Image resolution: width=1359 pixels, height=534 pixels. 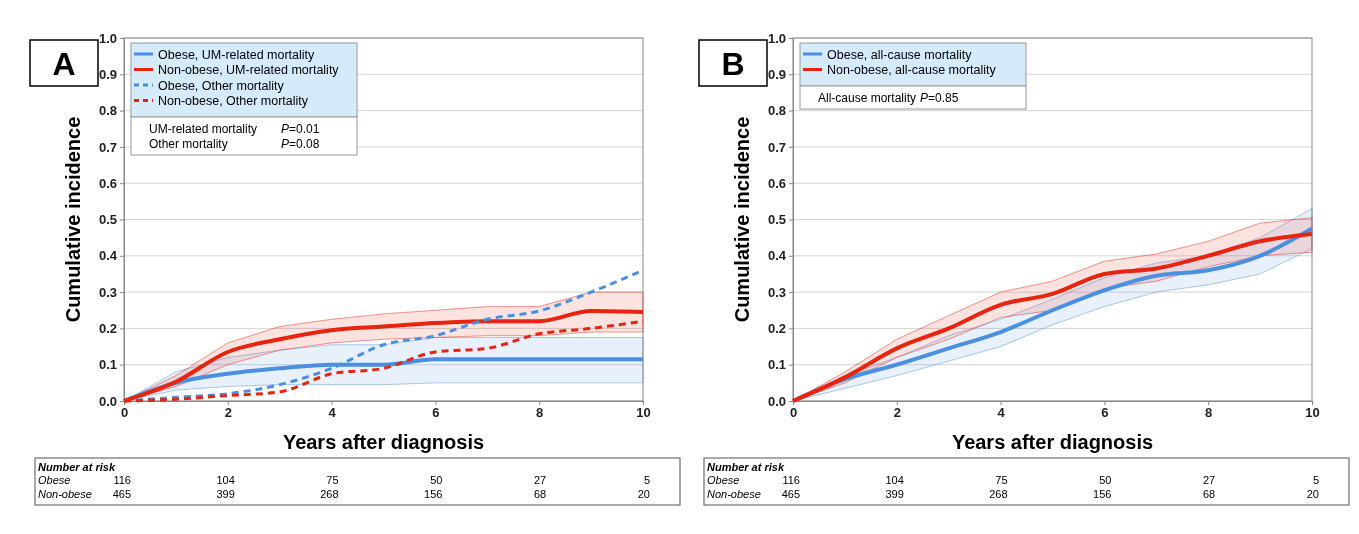 I want to click on p-value-box: All-cause mortality P=0.85, so click(x=913, y=97).